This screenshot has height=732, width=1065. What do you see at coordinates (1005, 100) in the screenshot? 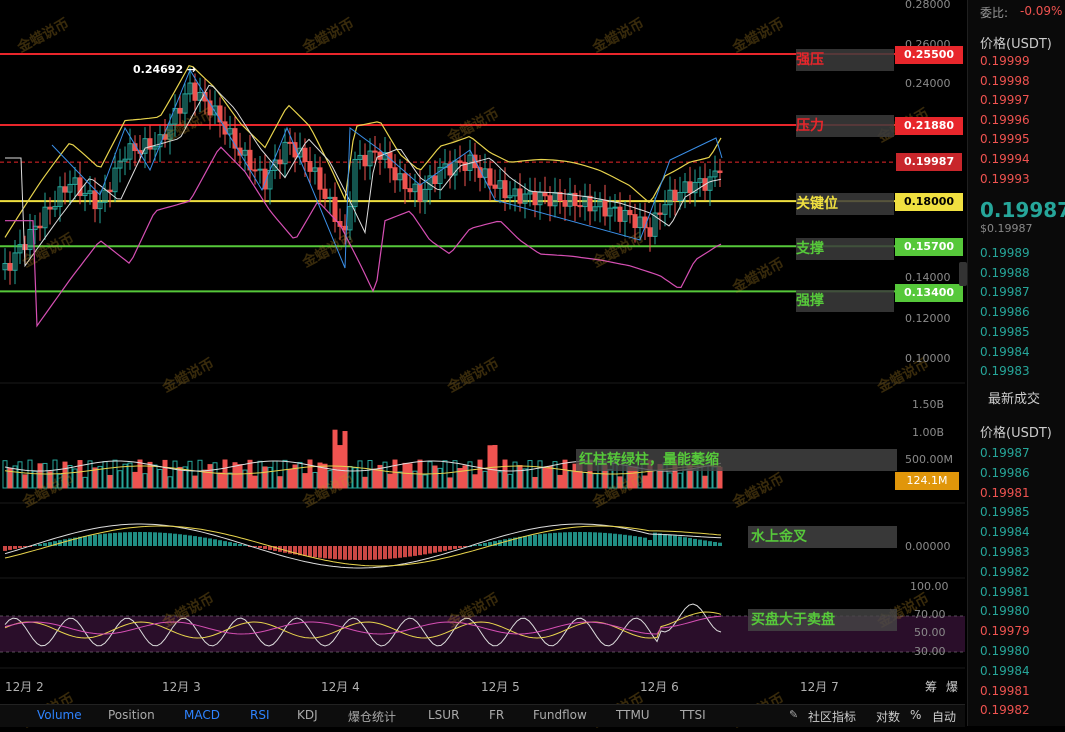
I see `ask-row: 0.19997` at bounding box center [1005, 100].